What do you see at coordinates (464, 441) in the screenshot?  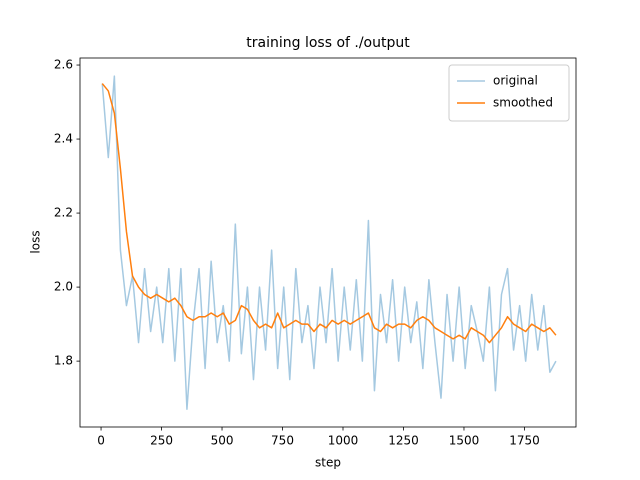 I see `x-tick-label: 1500` at bounding box center [464, 441].